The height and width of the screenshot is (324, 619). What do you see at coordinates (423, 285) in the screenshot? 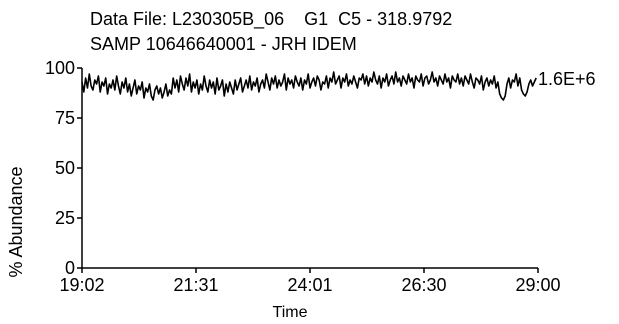
I see `x-tick-label: 26:30` at bounding box center [423, 285].